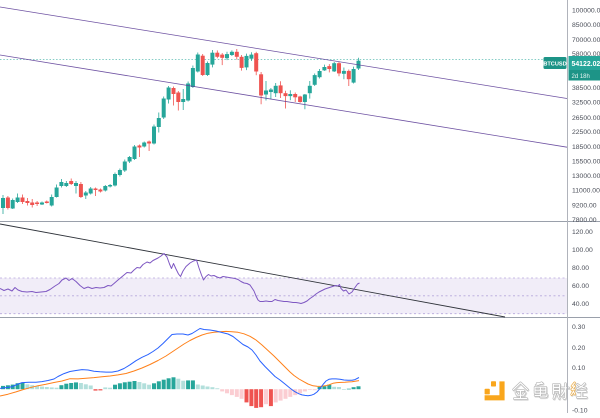 The width and height of the screenshot is (600, 418). I want to click on svg-text: 9200.00, so click(584, 205).